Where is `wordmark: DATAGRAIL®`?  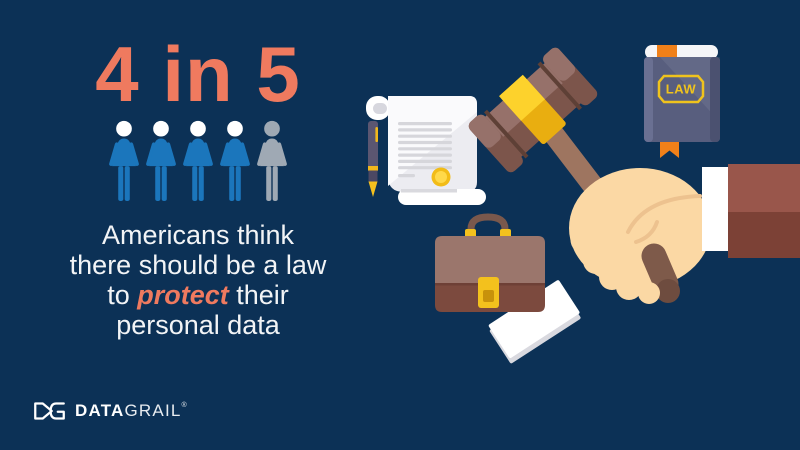
wordmark: DATAGRAIL® is located at coordinates (131, 411).